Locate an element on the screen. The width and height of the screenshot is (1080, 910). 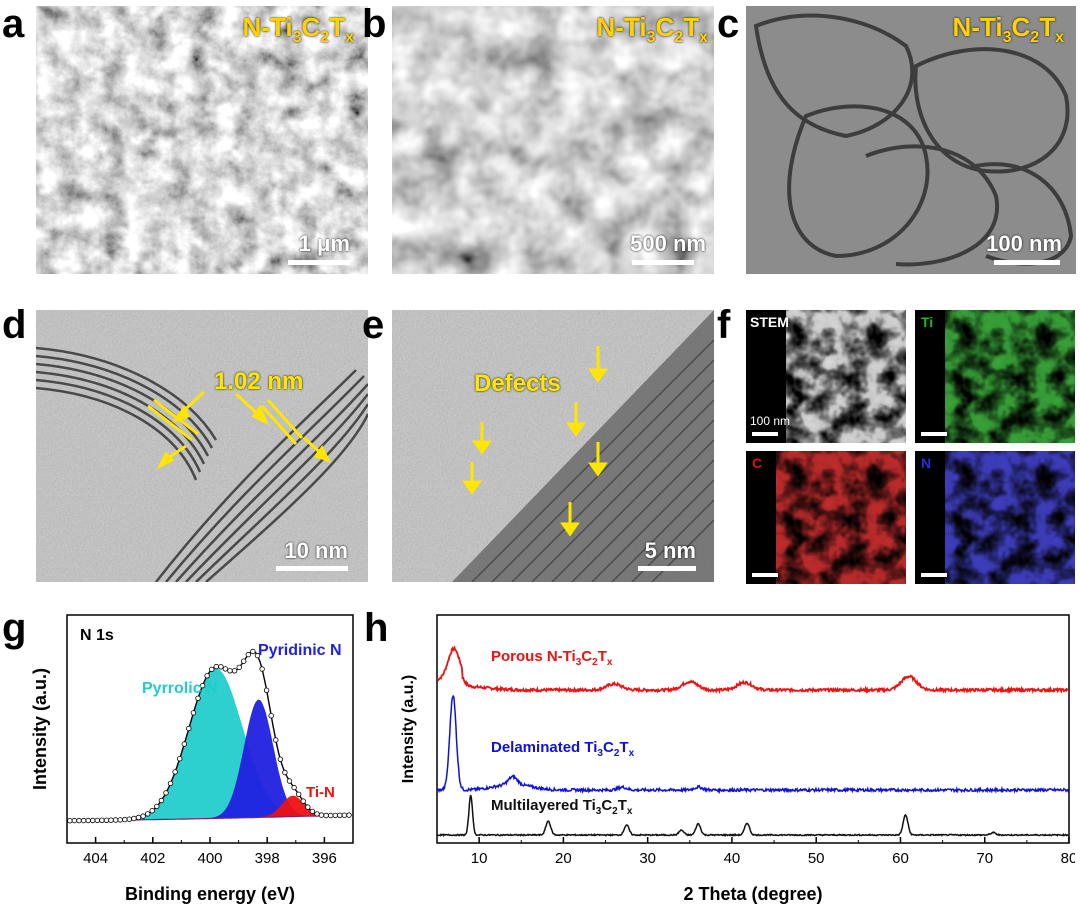
xps-ylabel: Intensity (a.u.) is located at coordinates (40, 729).